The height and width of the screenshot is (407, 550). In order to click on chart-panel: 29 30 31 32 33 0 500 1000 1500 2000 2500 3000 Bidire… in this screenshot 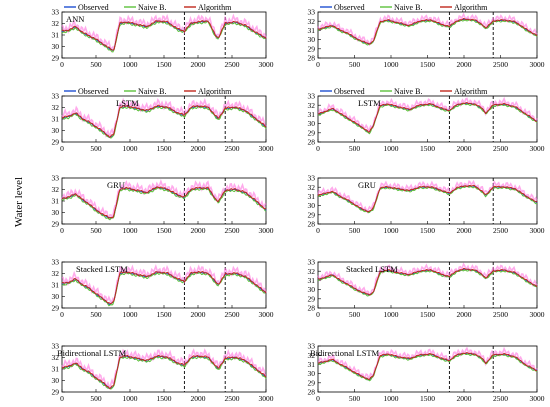, I will do `click(163, 372)`.